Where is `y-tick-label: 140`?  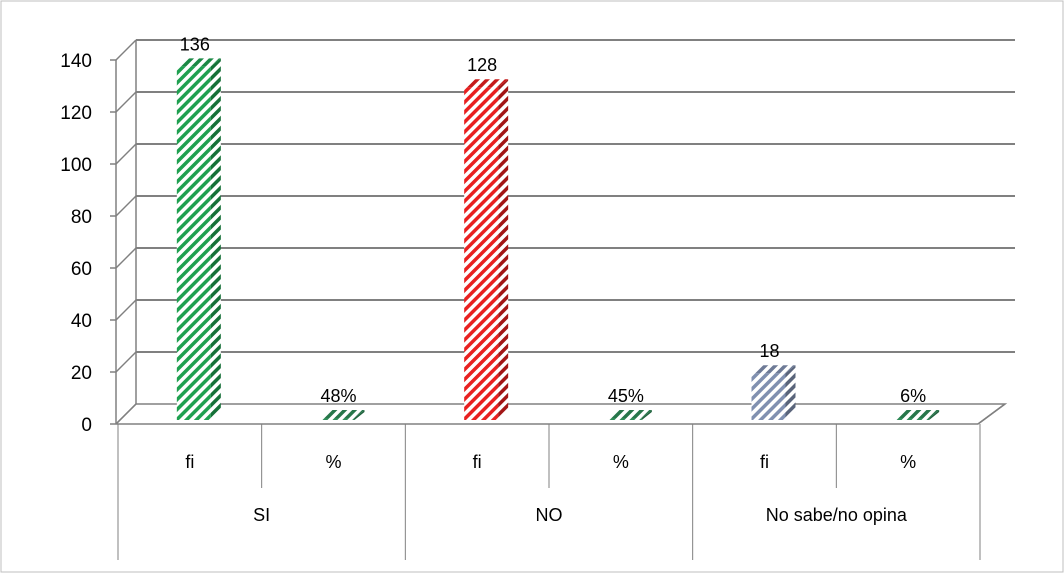
y-tick-label: 140 is located at coordinates (76, 61).